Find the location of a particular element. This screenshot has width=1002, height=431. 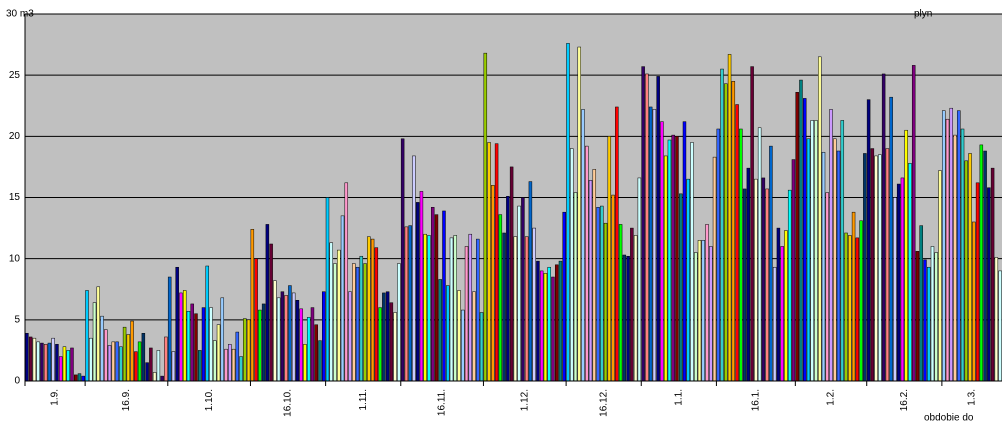

x-tick-label: 1.11. is located at coordinates (363, 400).